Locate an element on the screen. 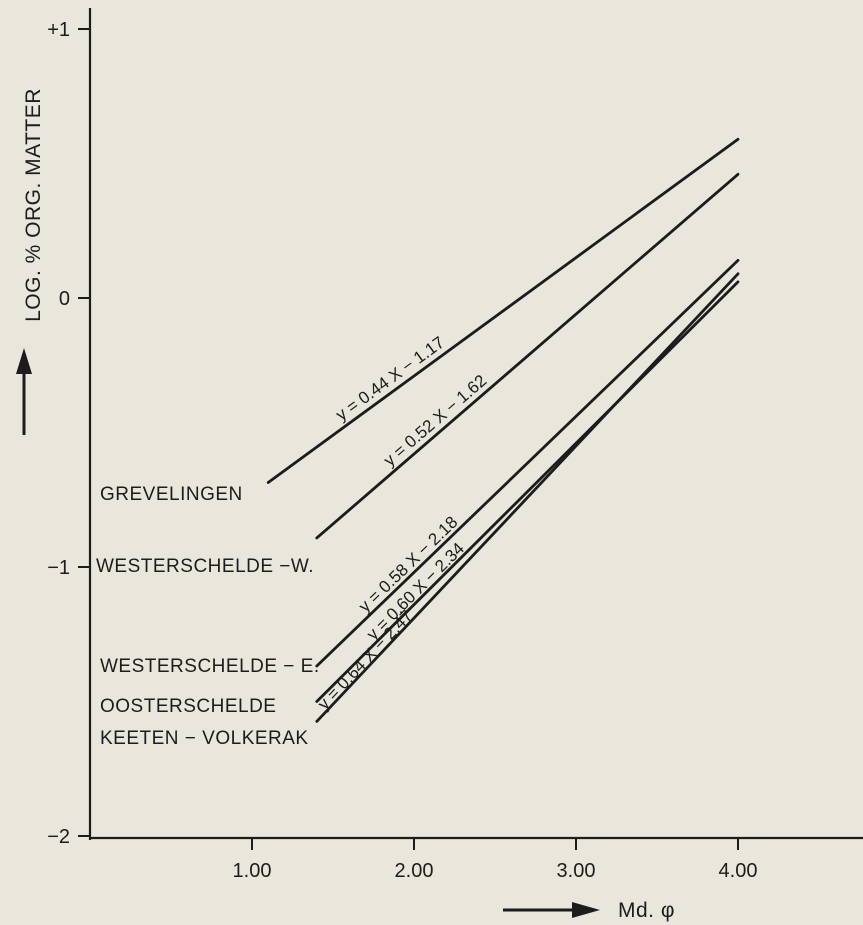 The width and height of the screenshot is (863, 925). y-axis-title-group: LOG. % ORG. MATTER is located at coordinates (30, 261).